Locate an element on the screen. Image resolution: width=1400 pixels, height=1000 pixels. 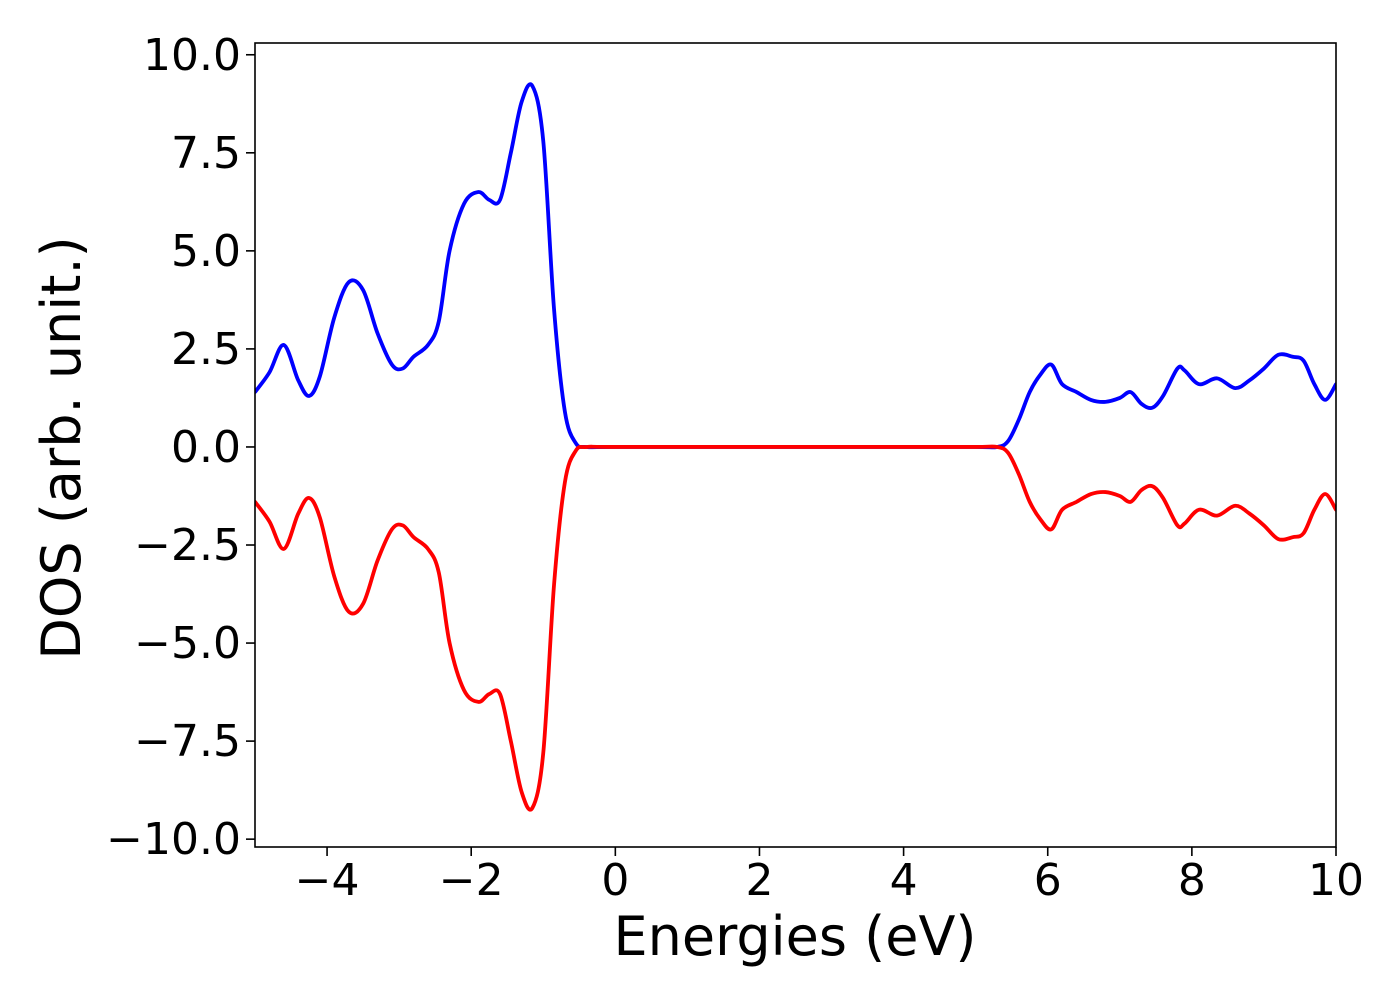
x-tick-label: 6 is located at coordinates (1048, 880).